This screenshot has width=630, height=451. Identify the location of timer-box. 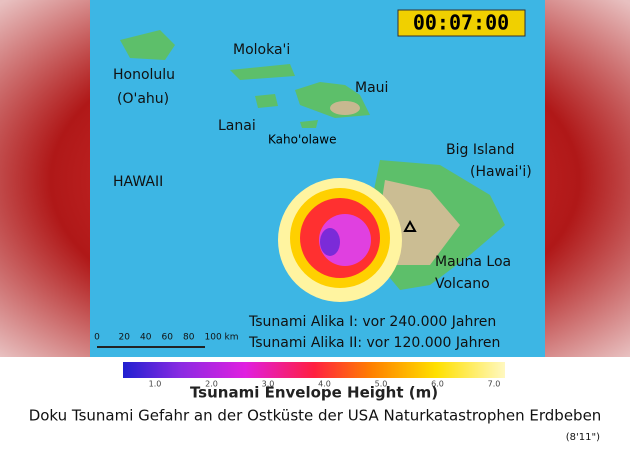
(461, 23).